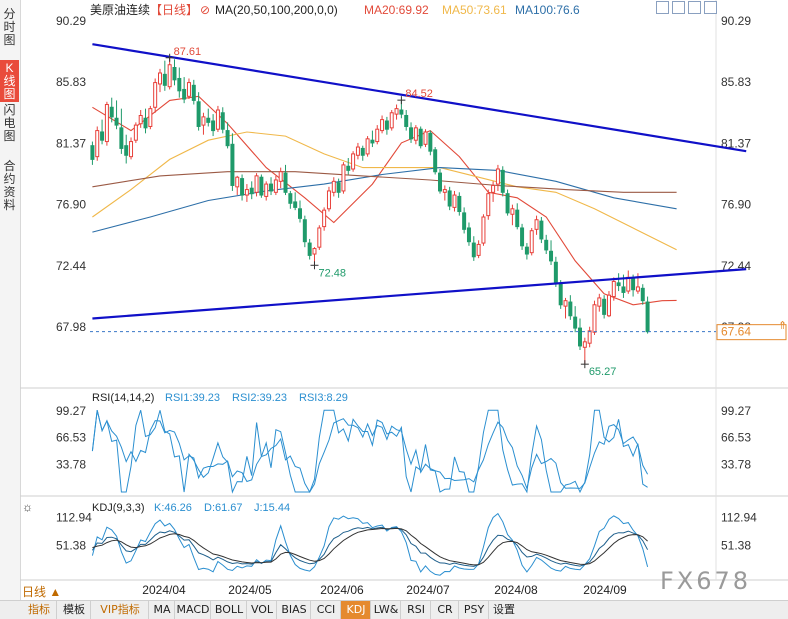 The height and width of the screenshot is (619, 788). What do you see at coordinates (736, 332) in the screenshot?
I see `current-price-label: 67.64` at bounding box center [736, 332].